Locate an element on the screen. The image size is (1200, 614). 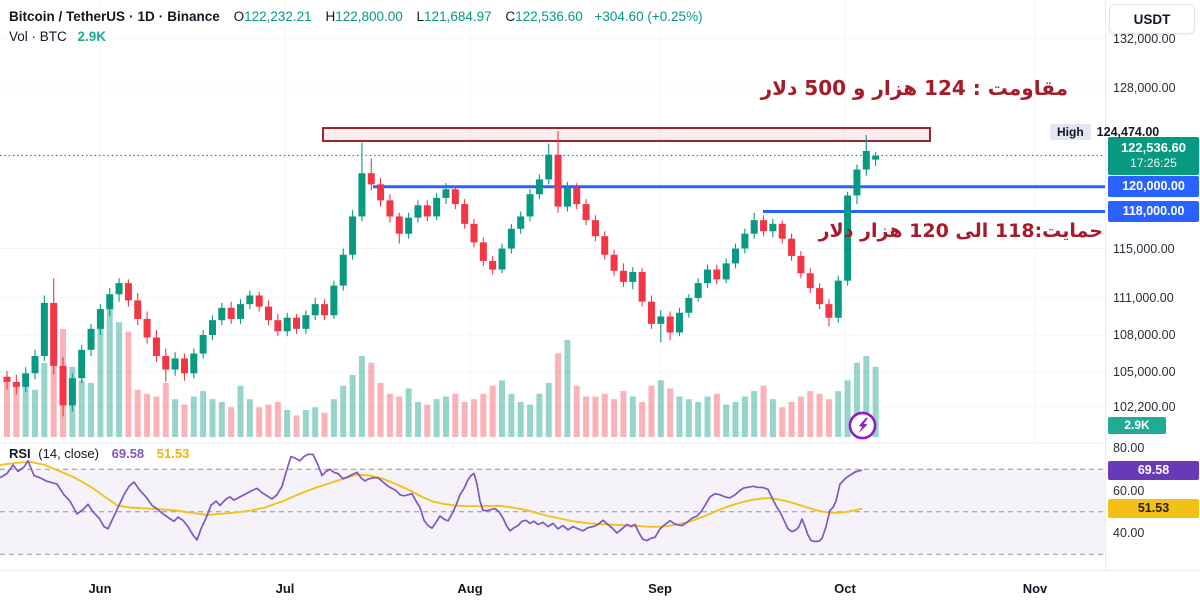
rsi-legend: RSI (14, close) 69.58 51.53 is located at coordinates (99, 453).